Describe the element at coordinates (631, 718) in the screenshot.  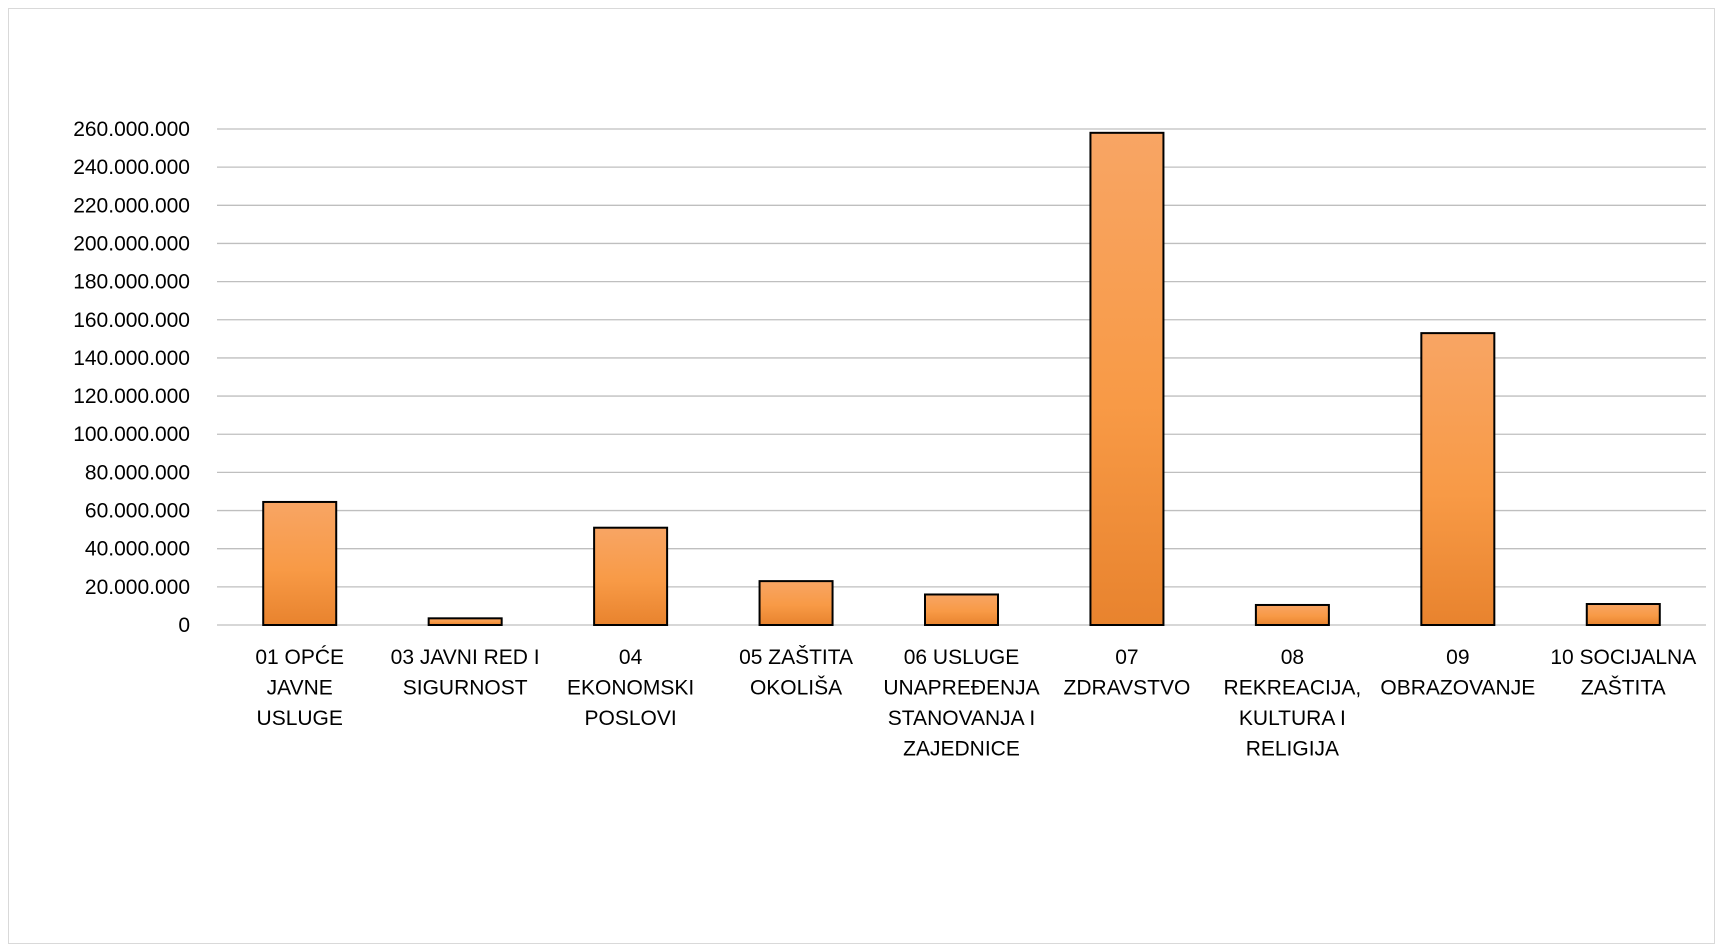
I see `x-category-label-line: POSLOVI` at that location.